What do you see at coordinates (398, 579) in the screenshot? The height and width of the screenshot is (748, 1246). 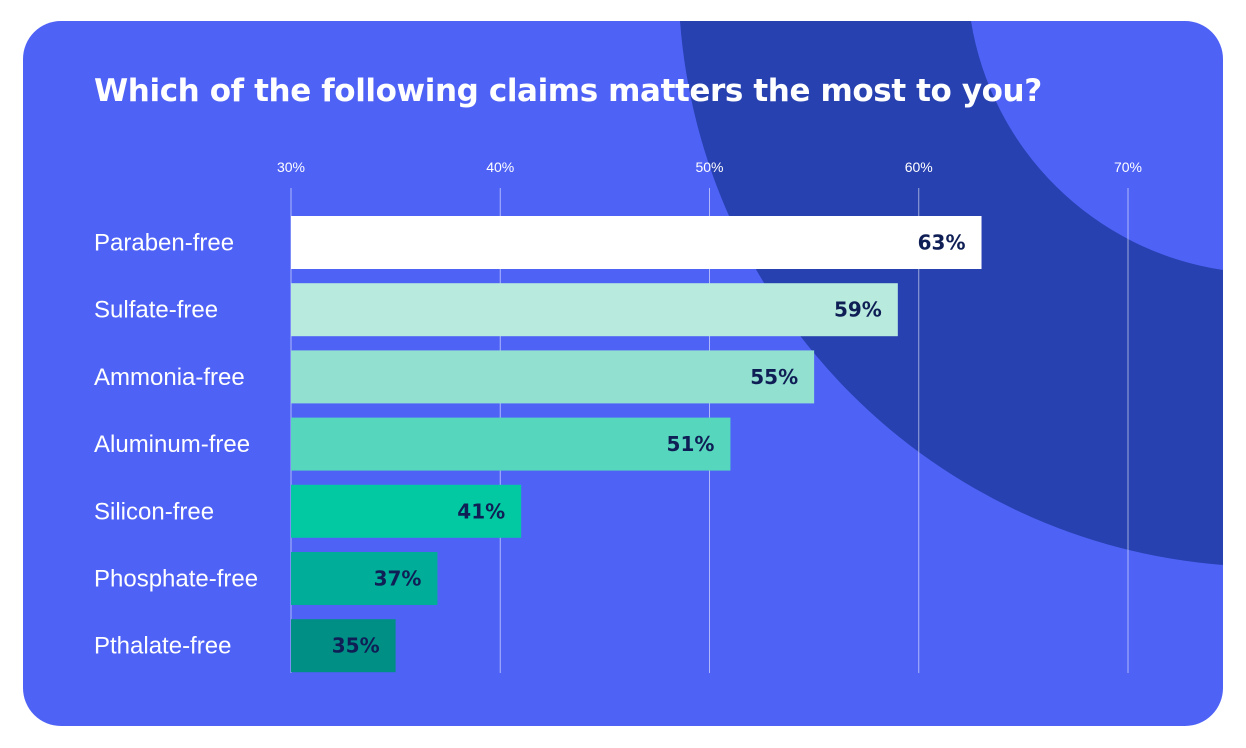 I see `value-label: 37%` at bounding box center [398, 579].